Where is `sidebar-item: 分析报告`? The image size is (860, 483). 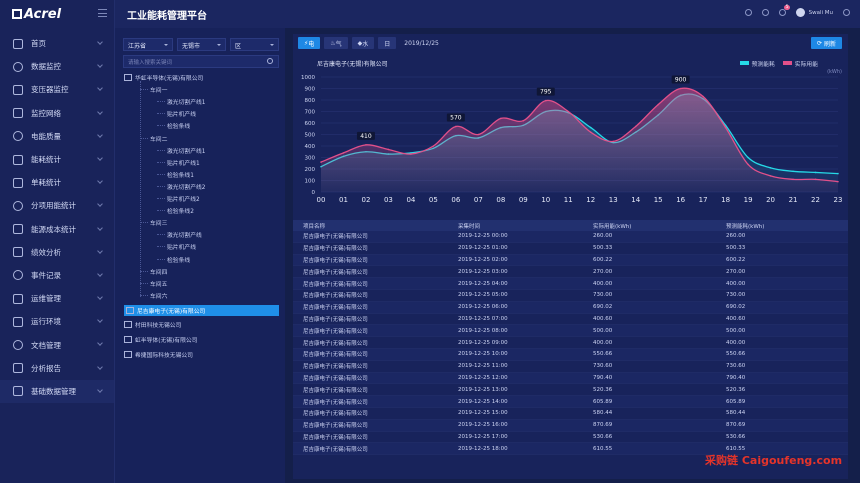 sidebar-item: 分析报告 is located at coordinates (57, 368).